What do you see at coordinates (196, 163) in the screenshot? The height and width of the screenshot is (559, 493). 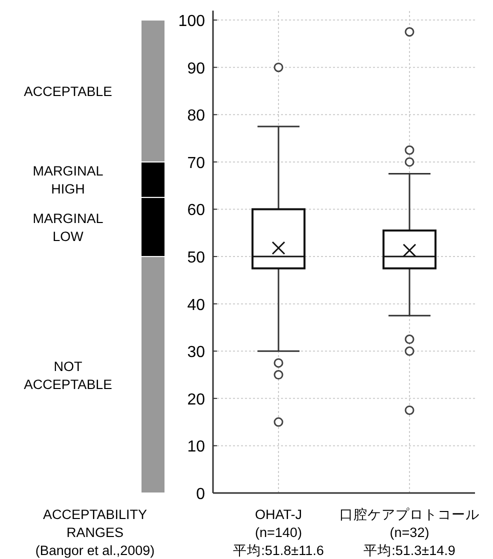 I see `y-tick-label: 70` at bounding box center [196, 163].